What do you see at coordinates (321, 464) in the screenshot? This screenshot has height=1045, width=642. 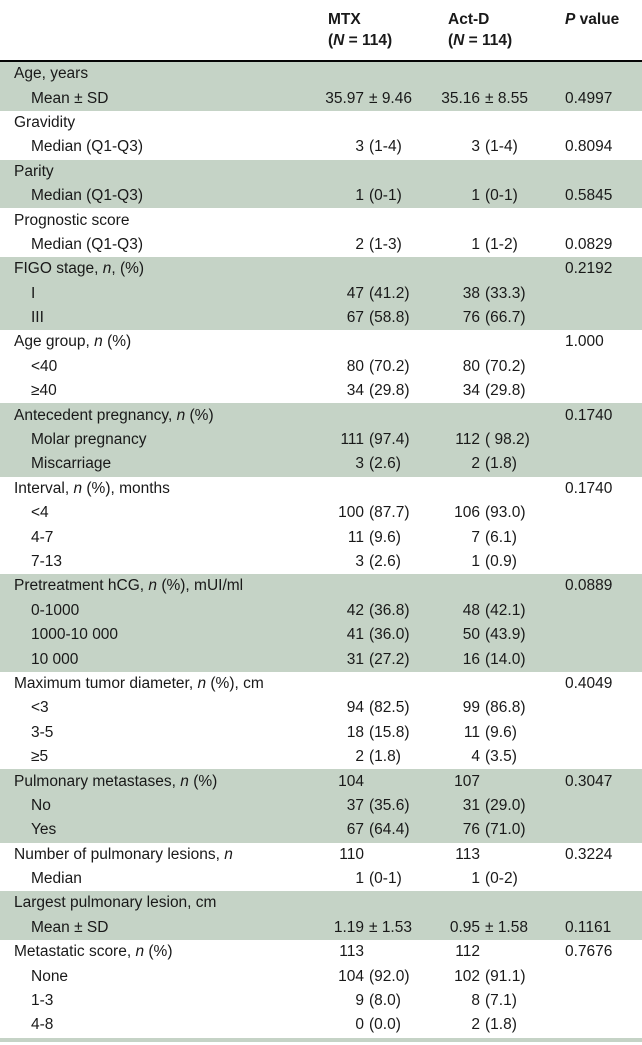 I see `table-row: Miscarriage 3 (2.6) 2 (1.8)` at bounding box center [321, 464].